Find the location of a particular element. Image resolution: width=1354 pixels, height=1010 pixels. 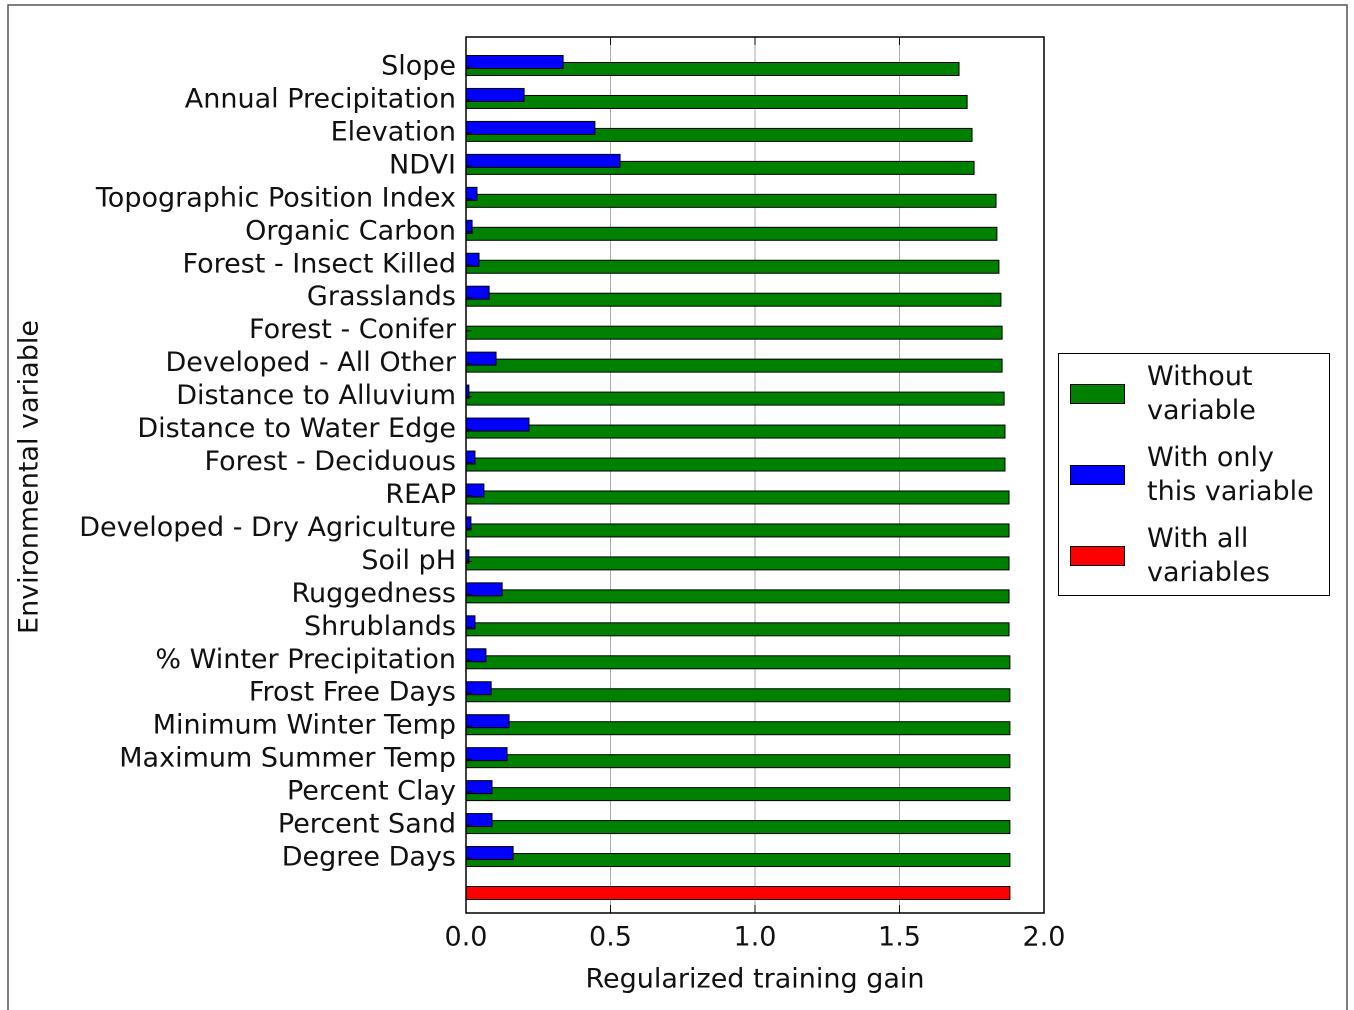

y-tick-label: Degree Days is located at coordinates (369, 857).